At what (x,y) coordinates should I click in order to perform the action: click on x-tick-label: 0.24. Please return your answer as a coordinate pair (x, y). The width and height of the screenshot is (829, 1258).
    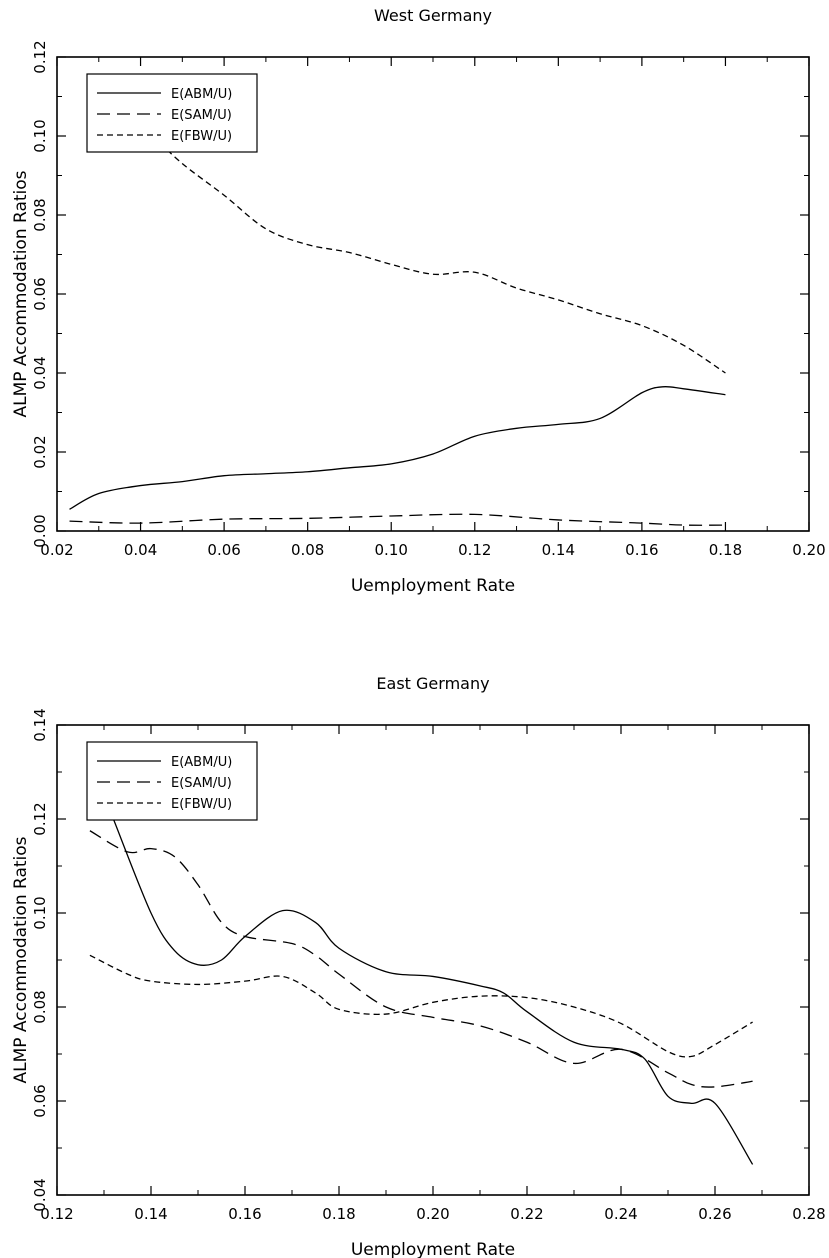
    Looking at the image, I should click on (620, 1214).